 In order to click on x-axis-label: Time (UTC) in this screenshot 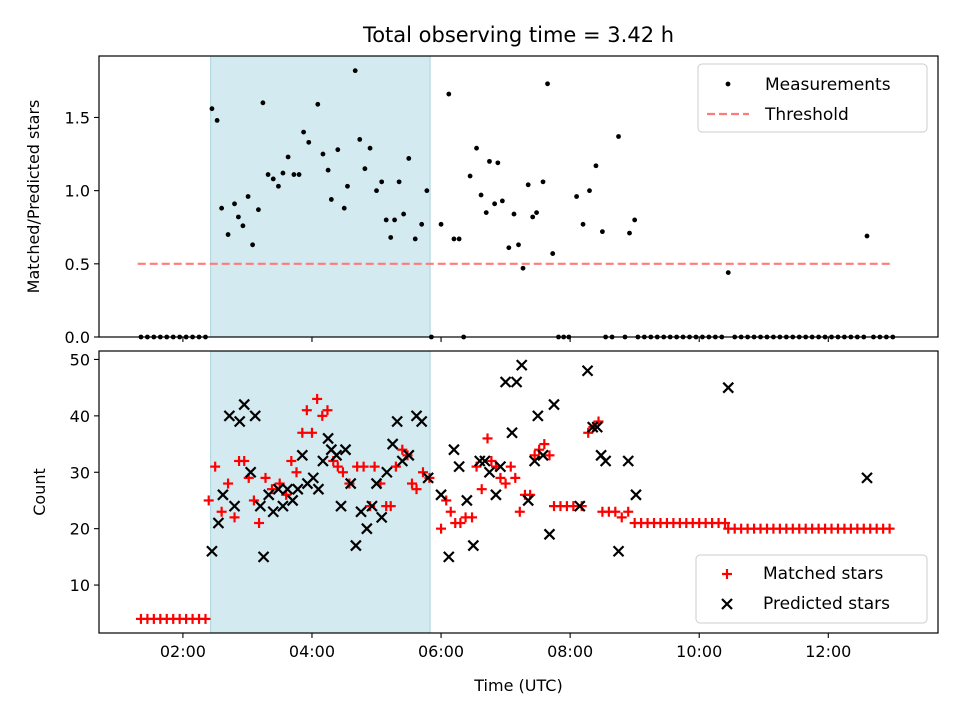, I will do `click(517, 685)`.